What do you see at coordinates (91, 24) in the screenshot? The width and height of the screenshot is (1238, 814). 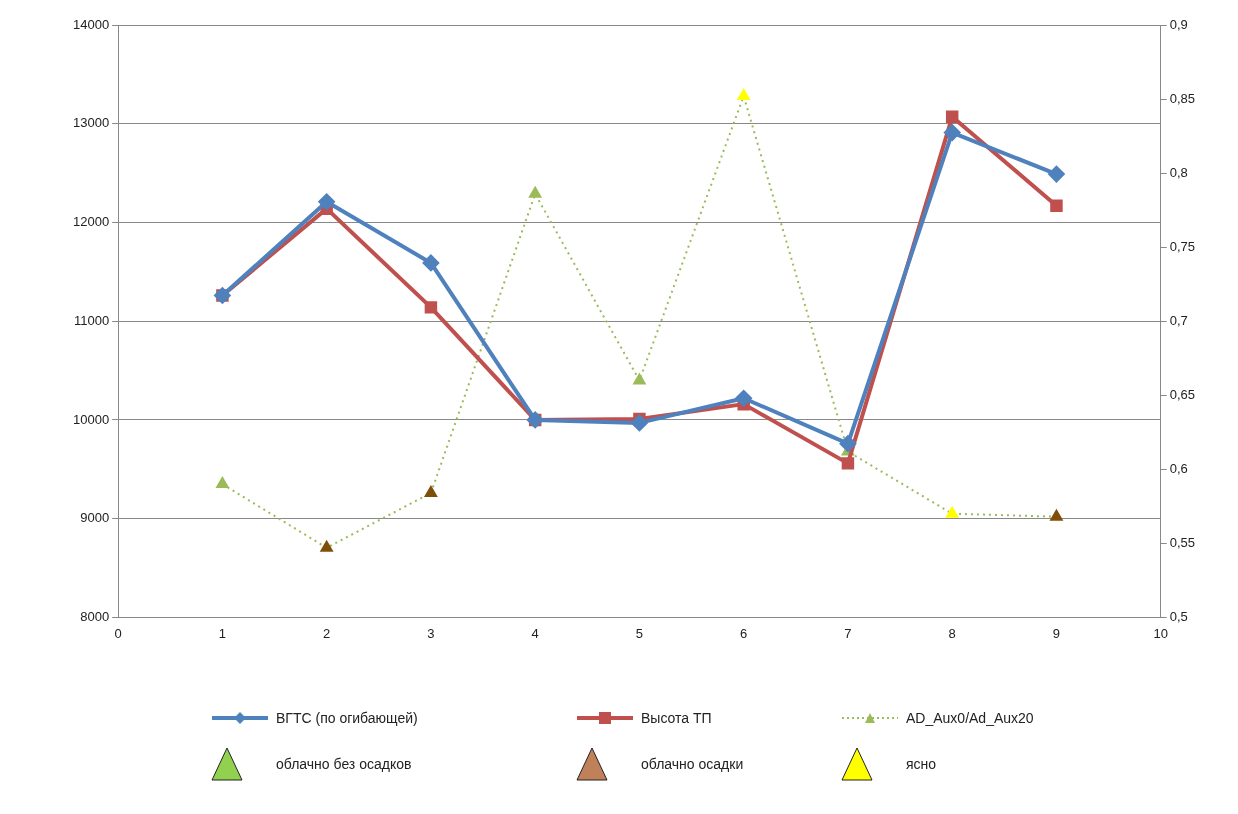 I see `y-tick-label: 14000` at bounding box center [91, 24].